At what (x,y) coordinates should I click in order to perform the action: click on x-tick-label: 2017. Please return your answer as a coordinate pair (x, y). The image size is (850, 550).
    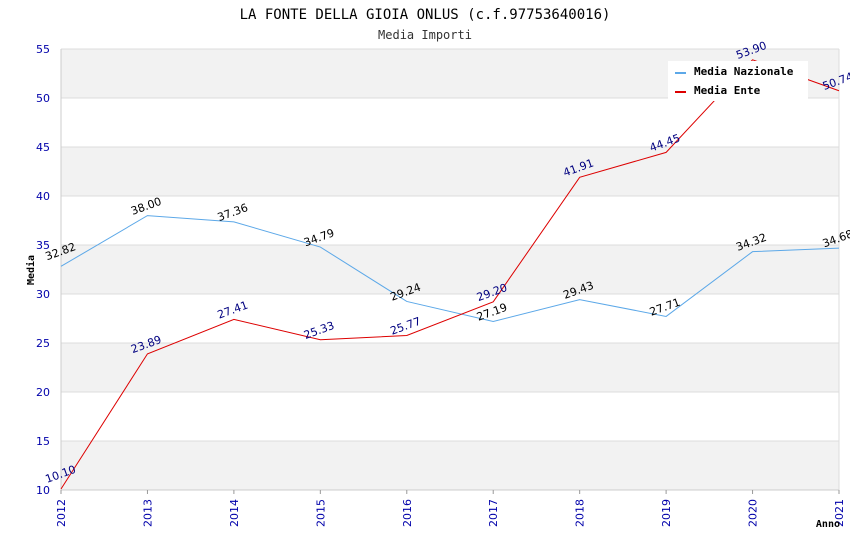
    Looking at the image, I should click on (493, 513).